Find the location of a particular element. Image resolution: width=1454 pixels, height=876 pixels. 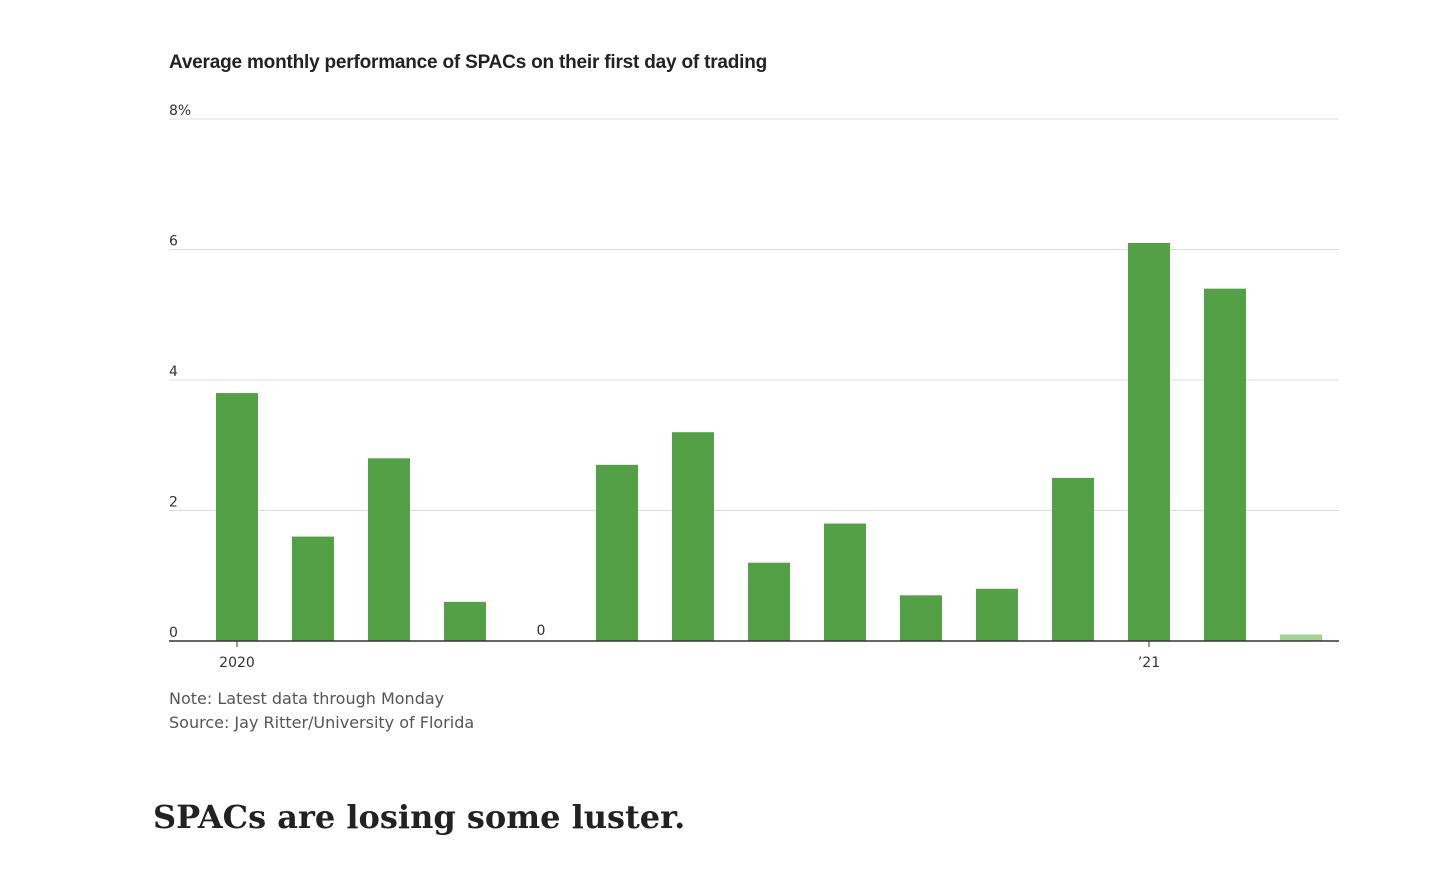

article-headline: SPACs are losing some luster. is located at coordinates (419, 817).